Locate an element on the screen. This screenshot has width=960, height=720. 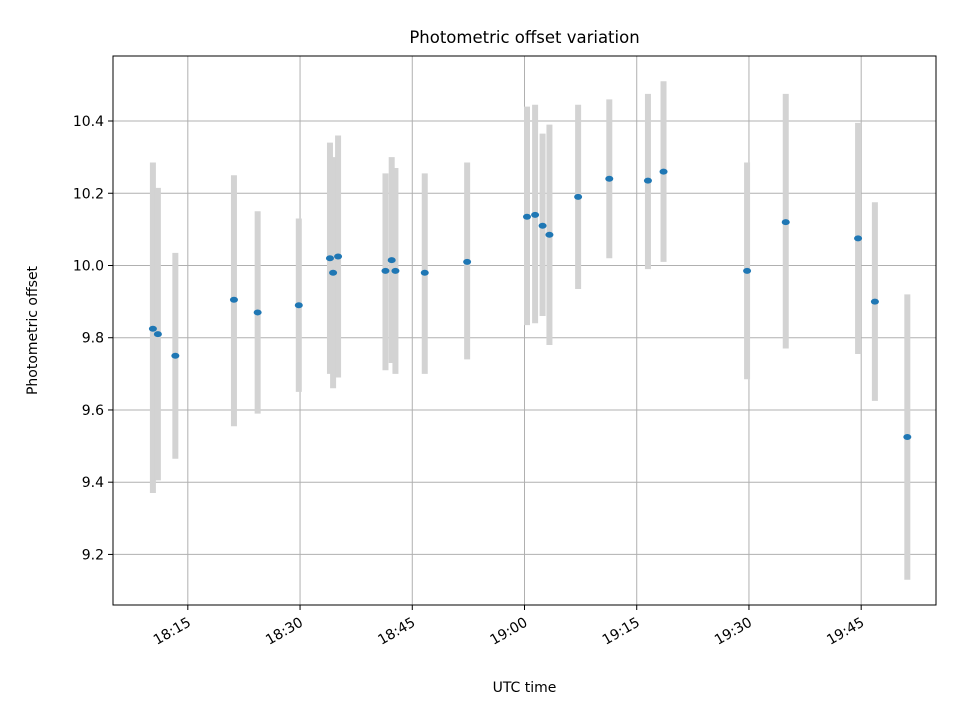
y-tick-label: 10.0 is located at coordinates (88, 266).